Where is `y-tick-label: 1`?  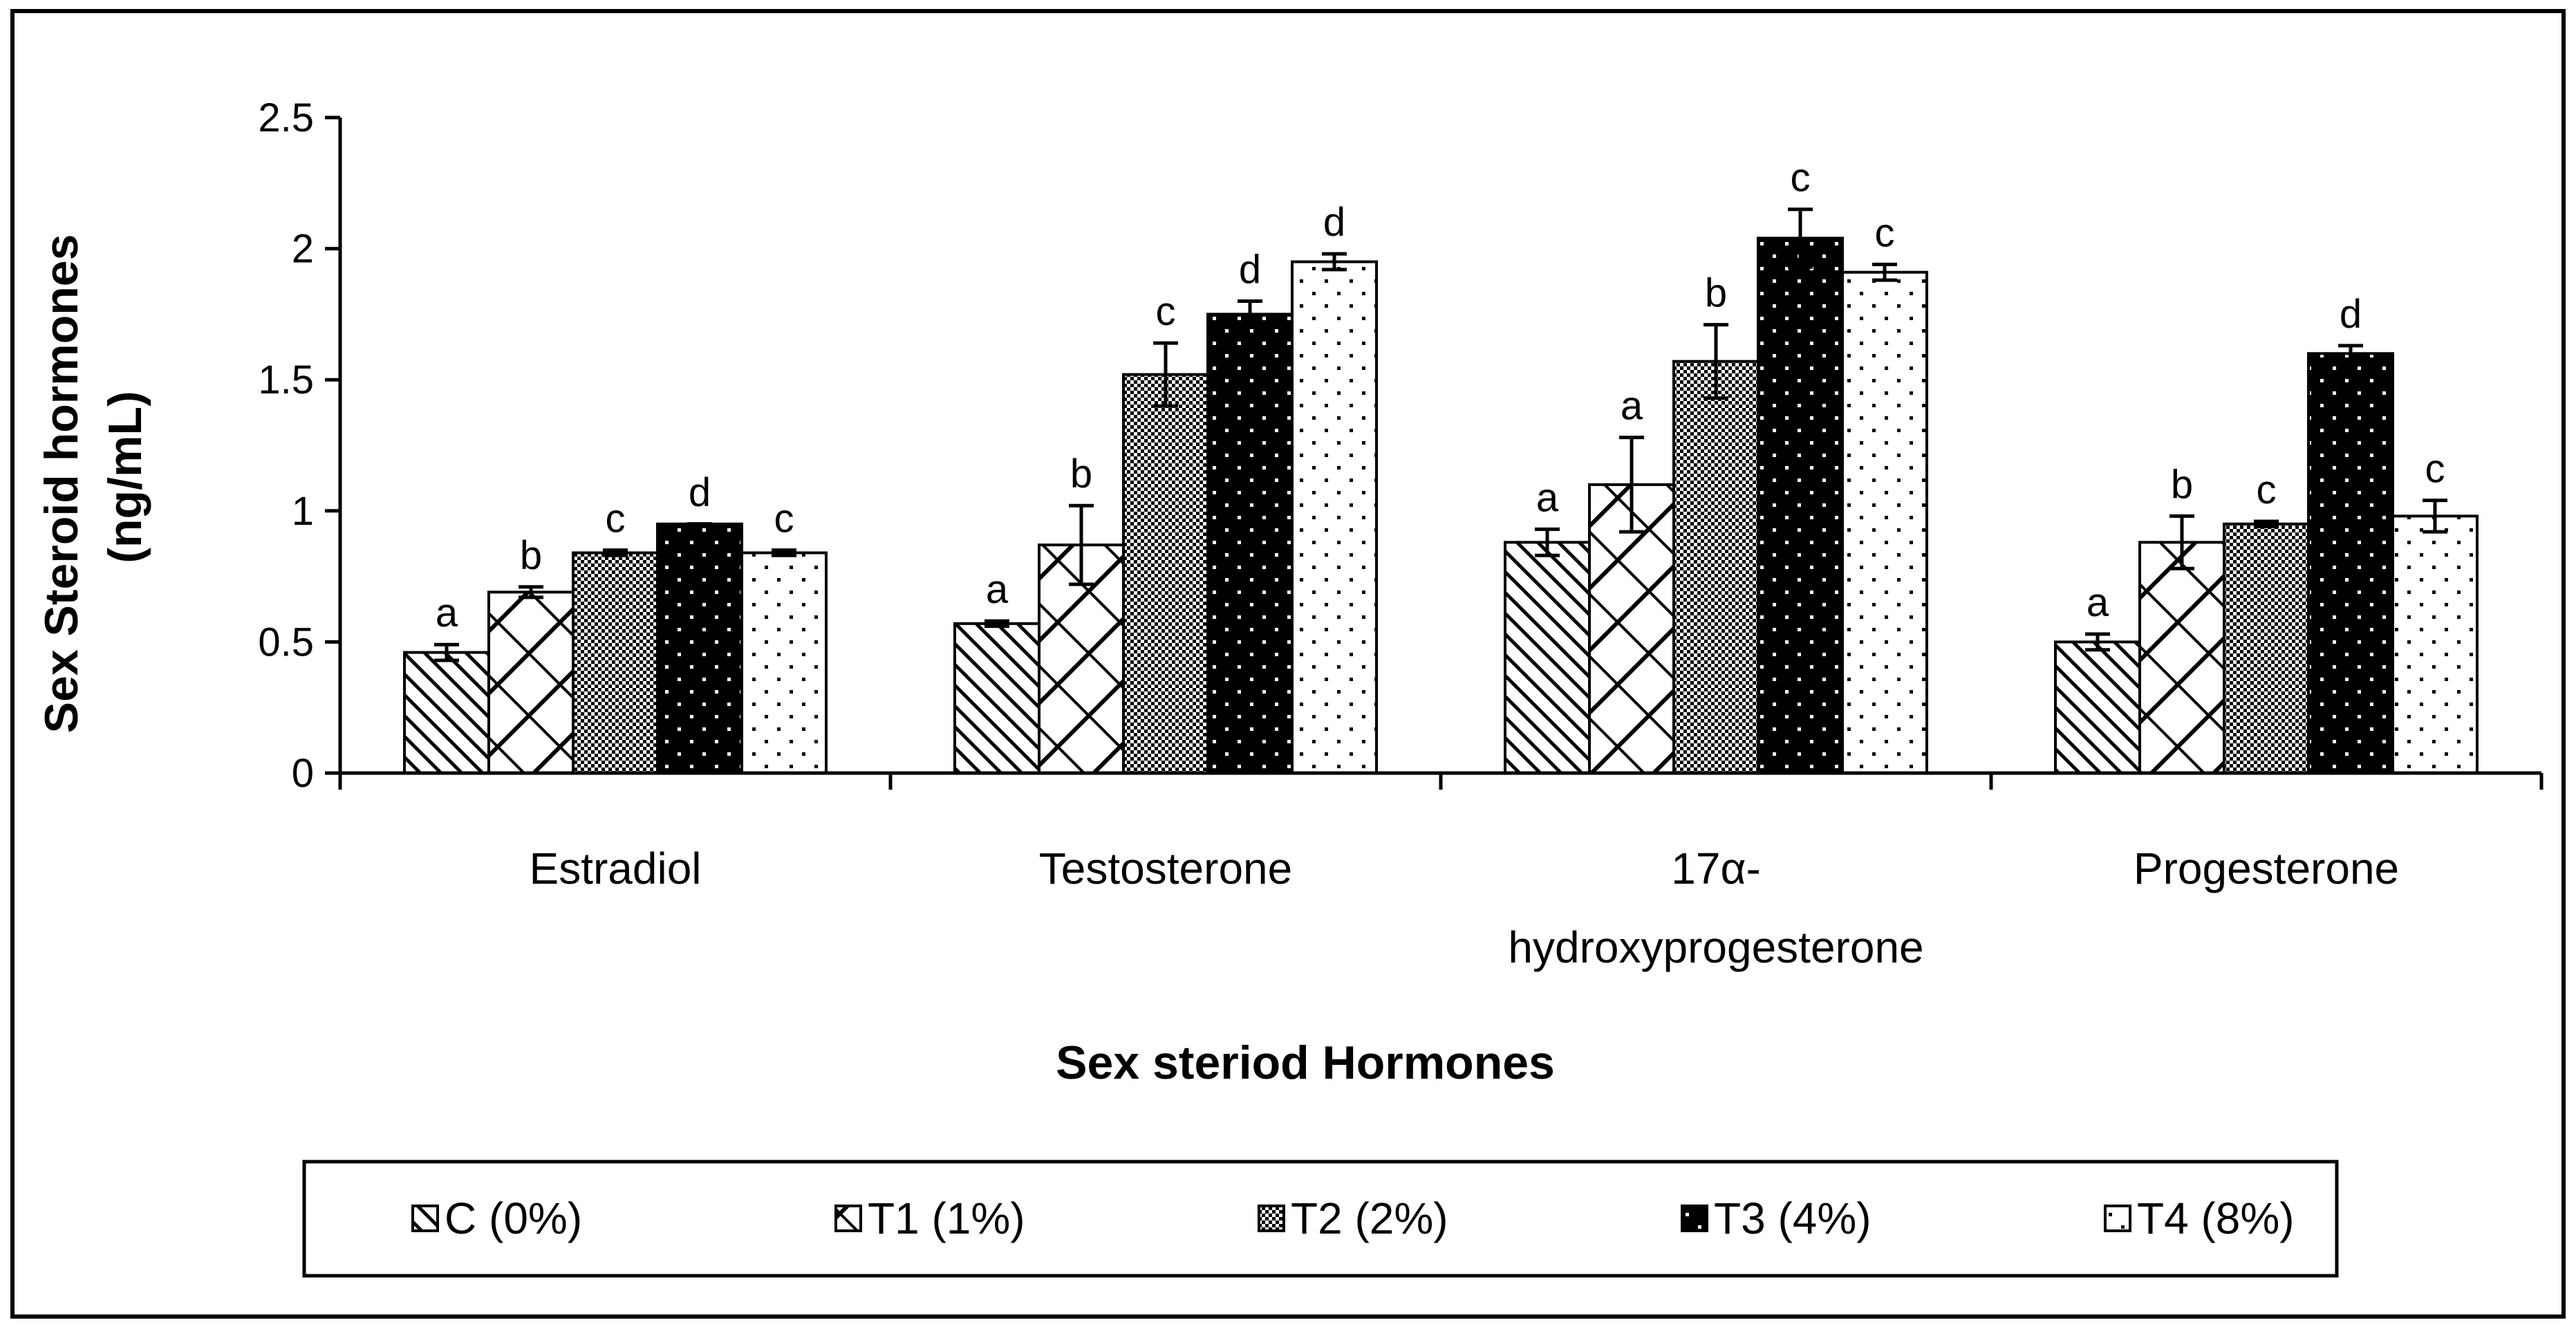 y-tick-label: 1 is located at coordinates (303, 511).